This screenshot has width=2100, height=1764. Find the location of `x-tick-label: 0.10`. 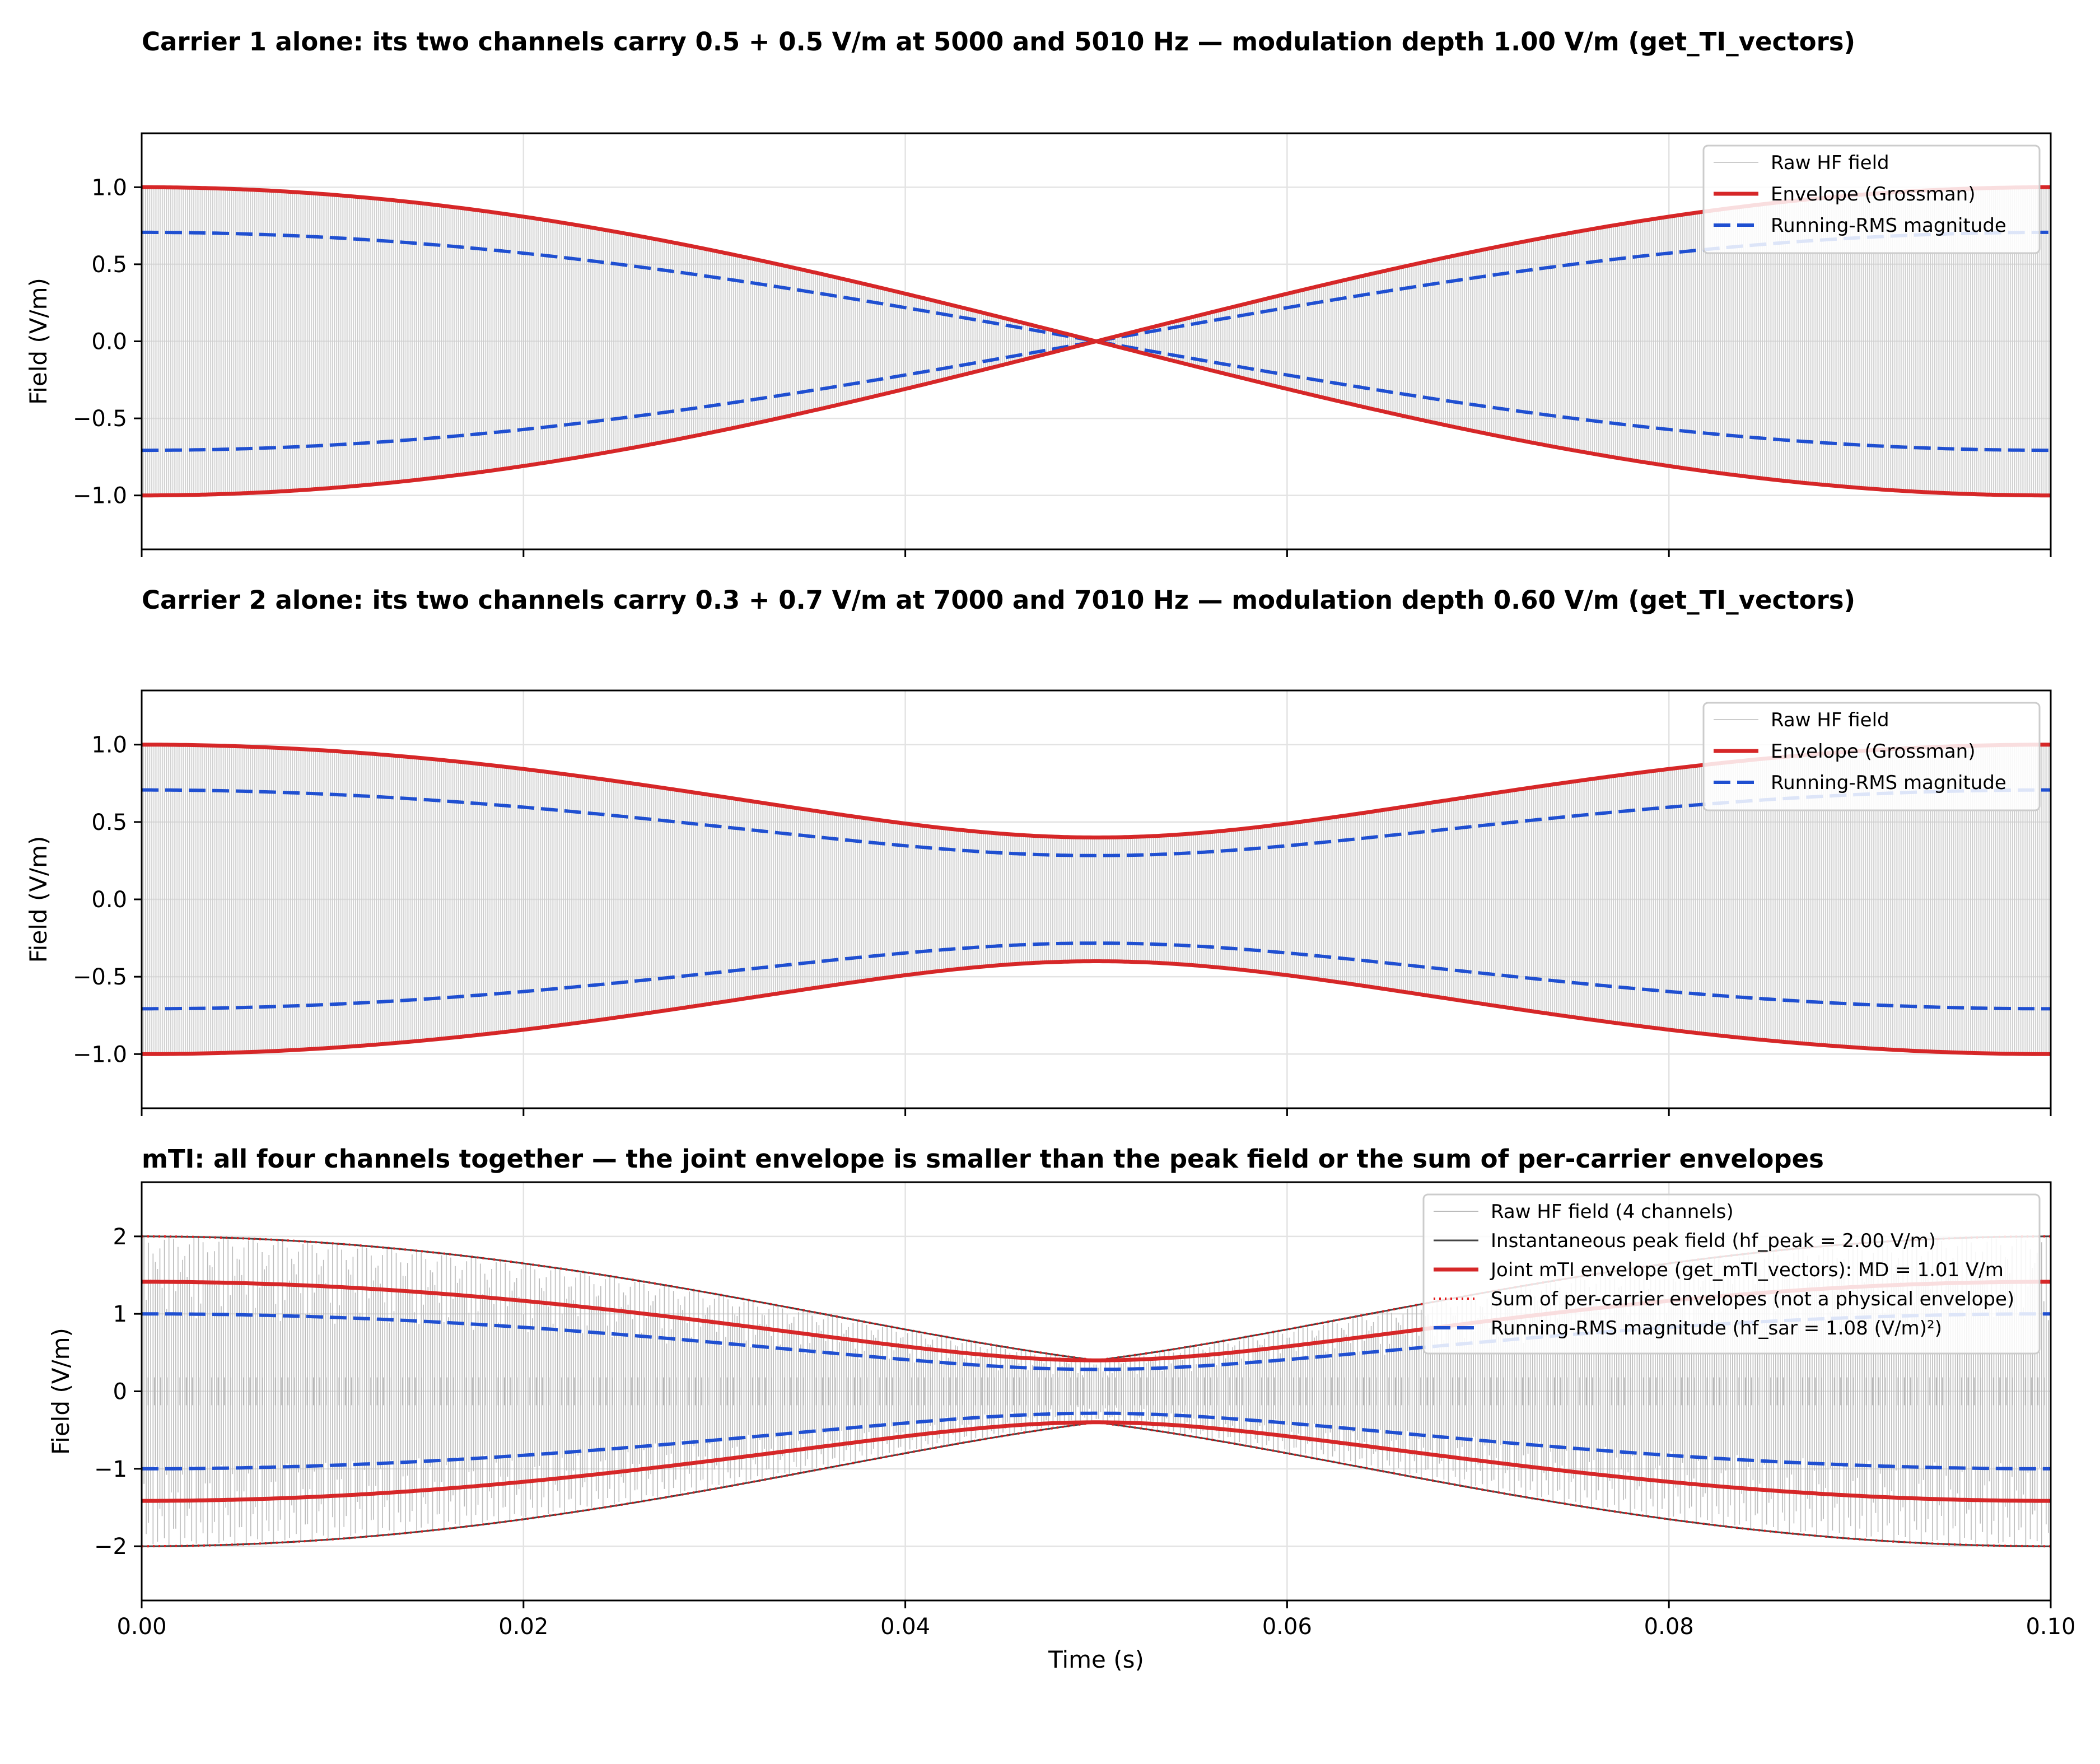

x-tick-label: 0.10 is located at coordinates (2051, 1627).